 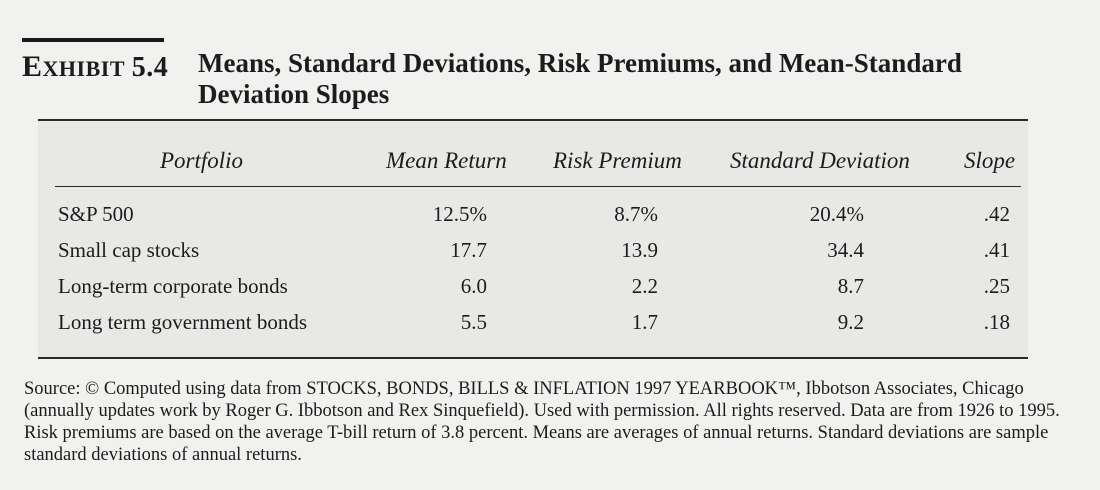 I want to click on row-slope: .18, so click(x=996, y=322).